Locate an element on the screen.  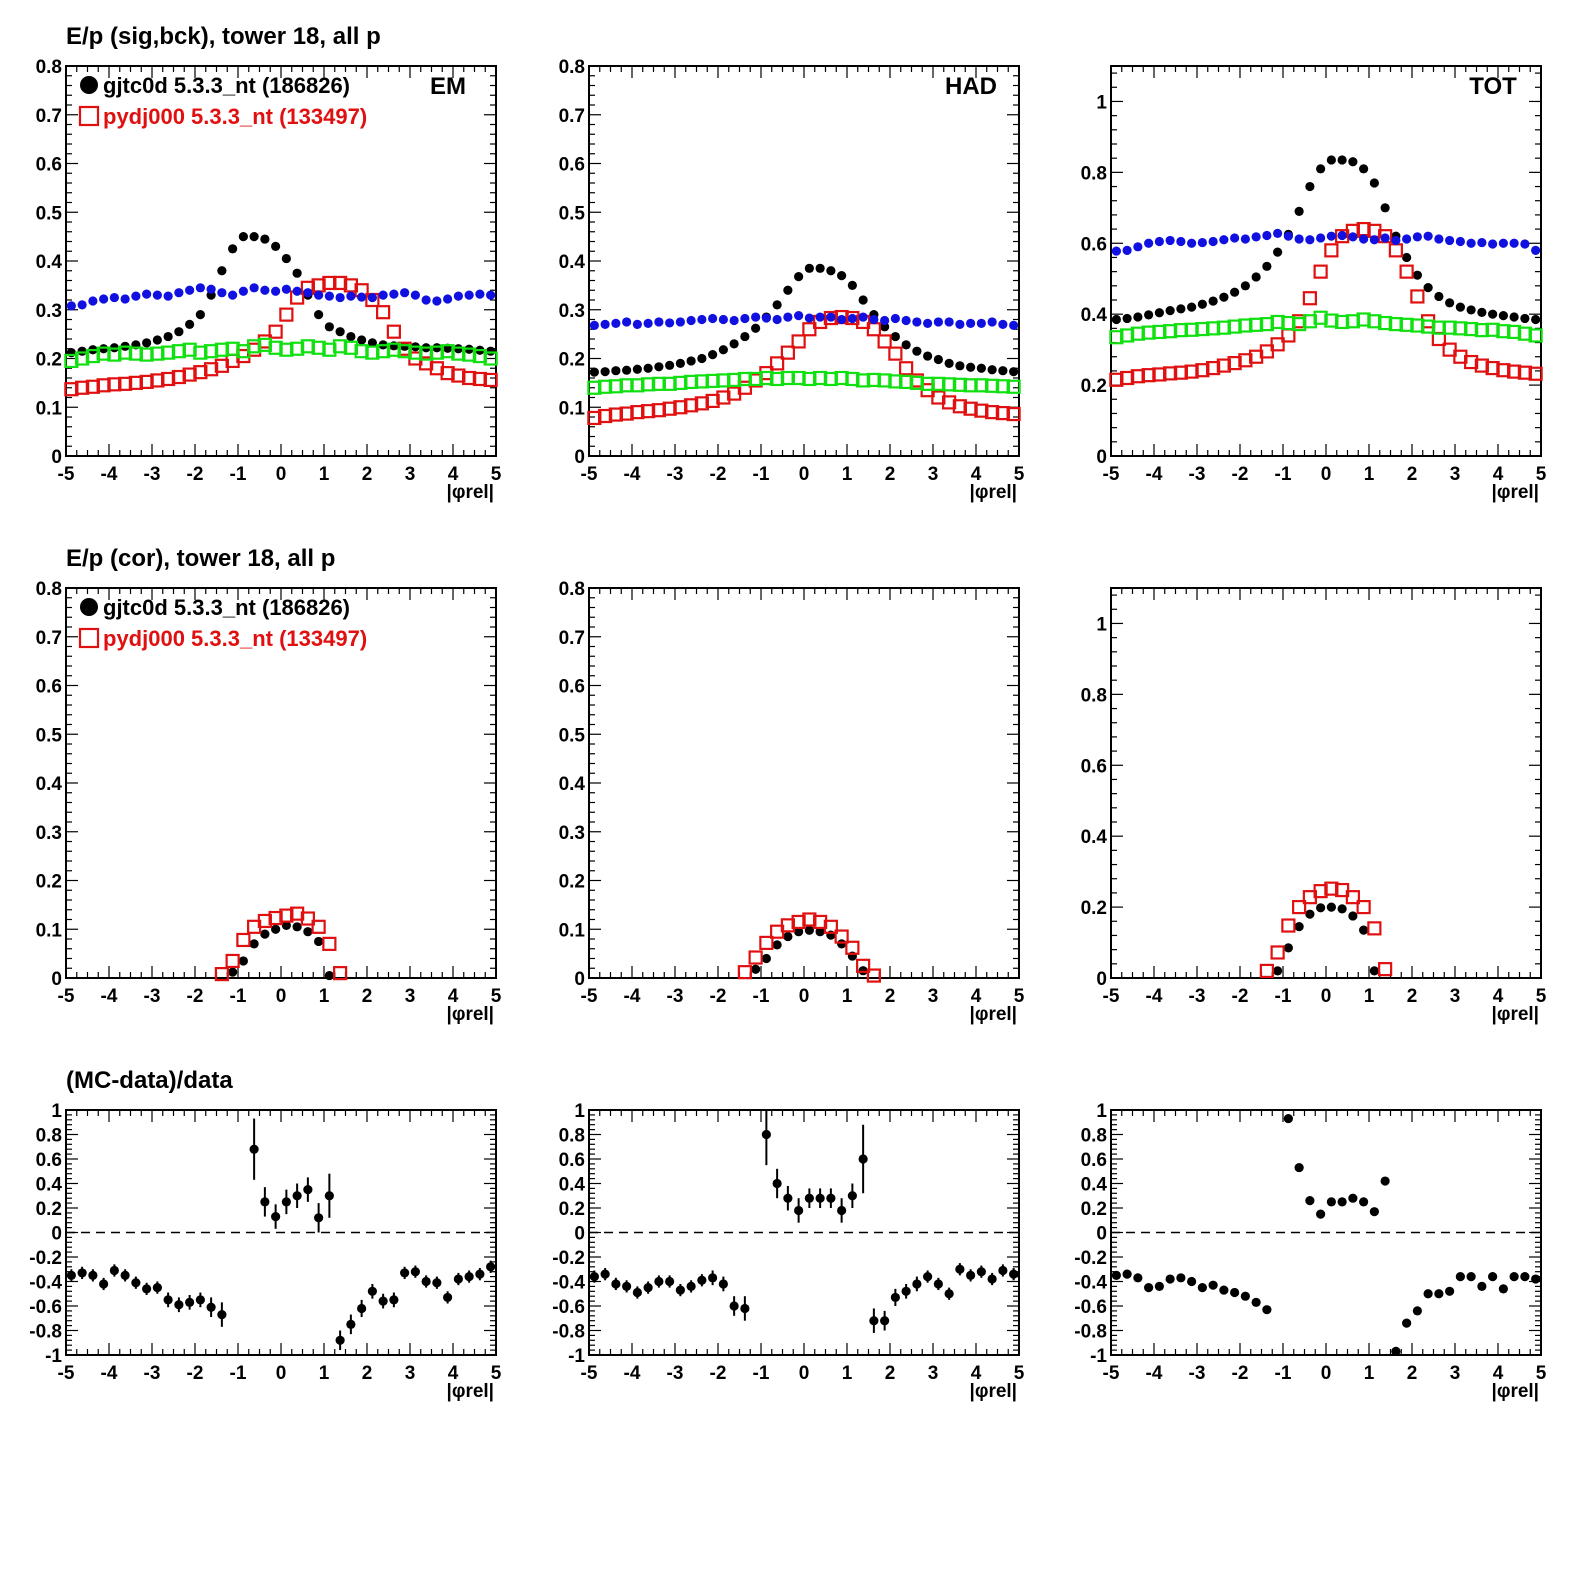
y-tick-label: -0.4 is located at coordinates (45, 1283).